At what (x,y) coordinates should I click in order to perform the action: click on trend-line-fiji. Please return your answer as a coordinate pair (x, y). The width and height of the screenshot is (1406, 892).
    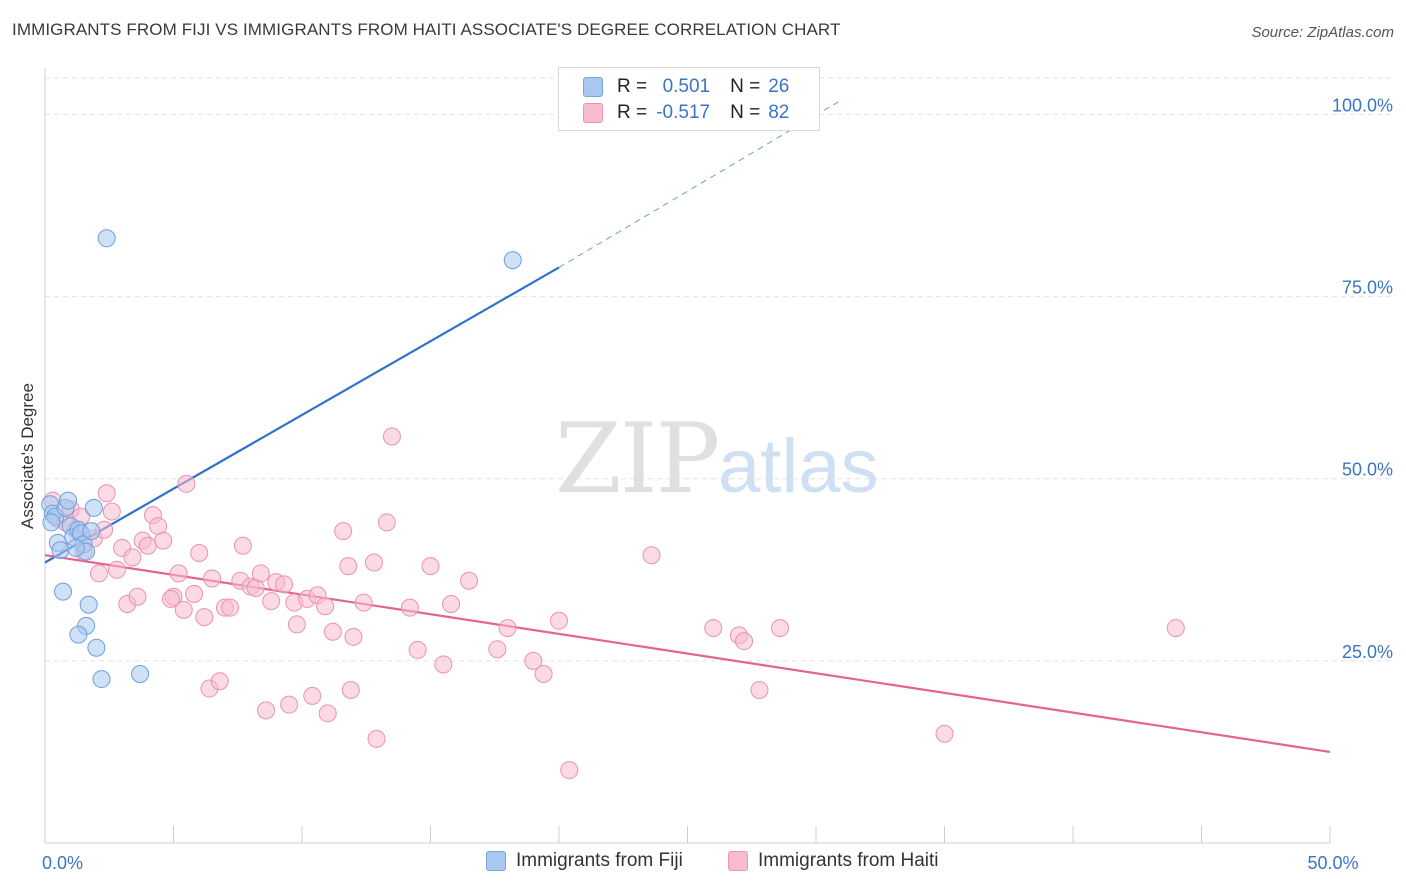
    Looking at the image, I should click on (302, 415).